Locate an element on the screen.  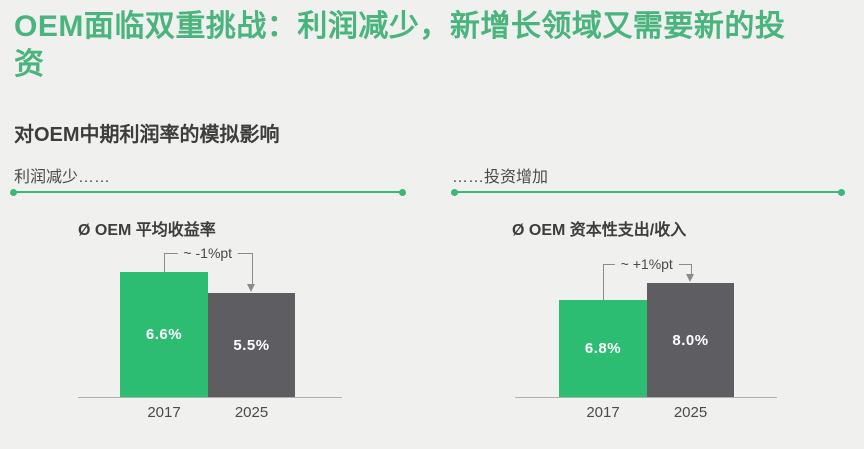
slide-subtitle: 对OEM中期利润率的模拟影响 is located at coordinates (147, 135).